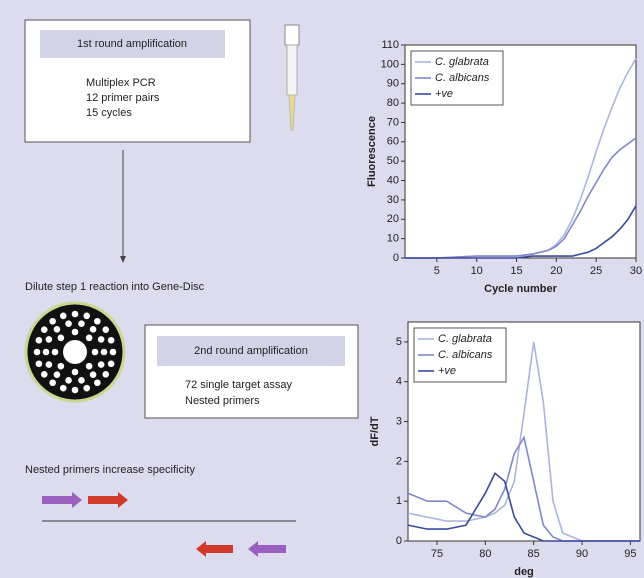 The image size is (644, 578). I want to click on plot-area, so click(524, 431).